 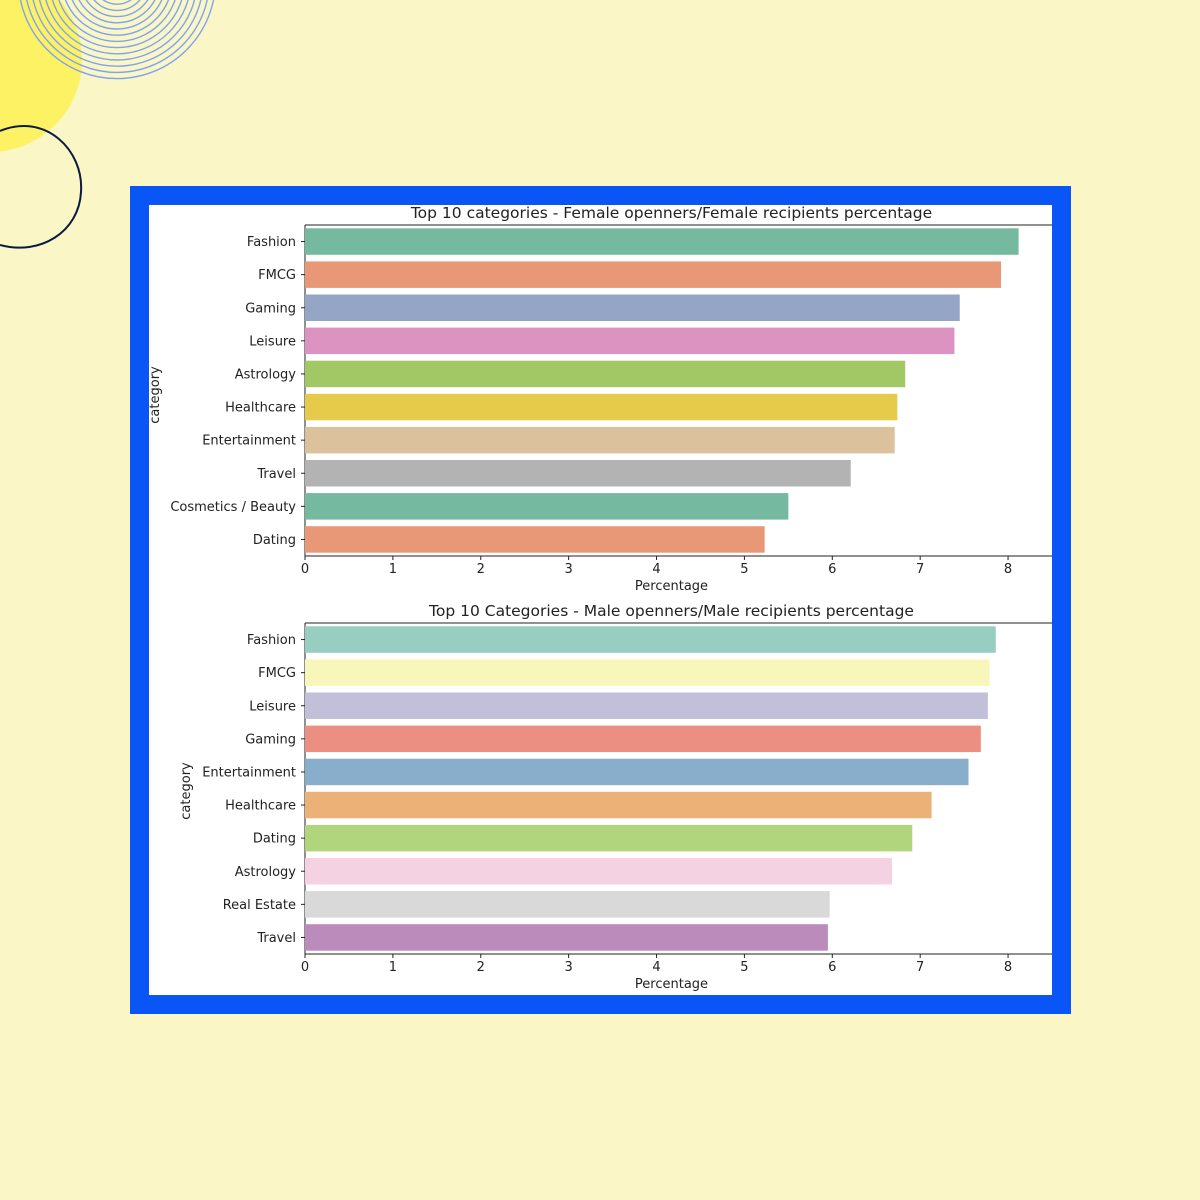 I want to click on y-tick-label: Cosmetics / Beauty, so click(x=233, y=507).